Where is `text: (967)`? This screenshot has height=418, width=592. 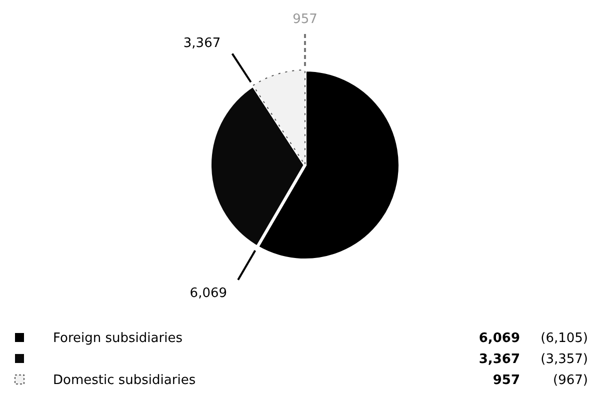 text: (967) is located at coordinates (570, 380).